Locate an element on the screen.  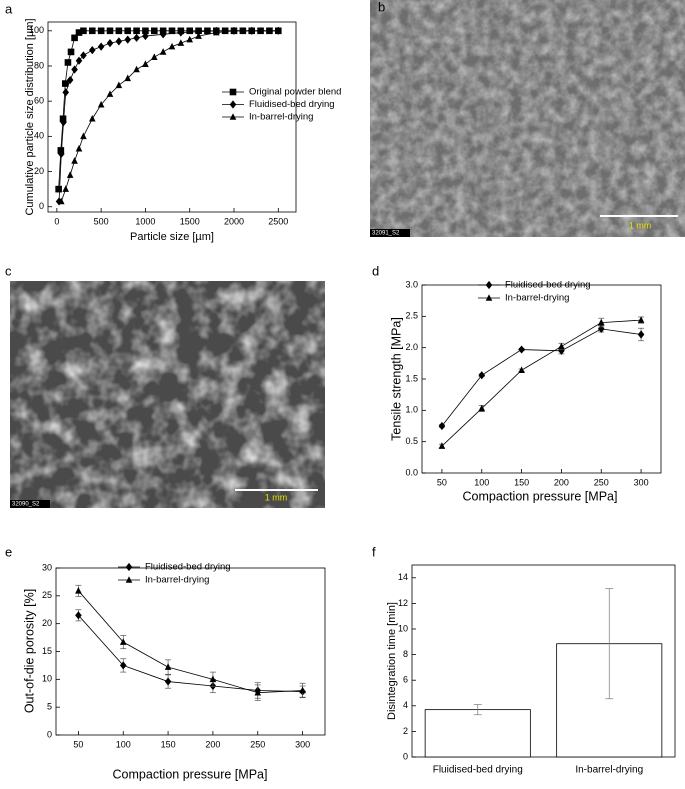
y-tick-label: 30 is located at coordinates (47, 567).